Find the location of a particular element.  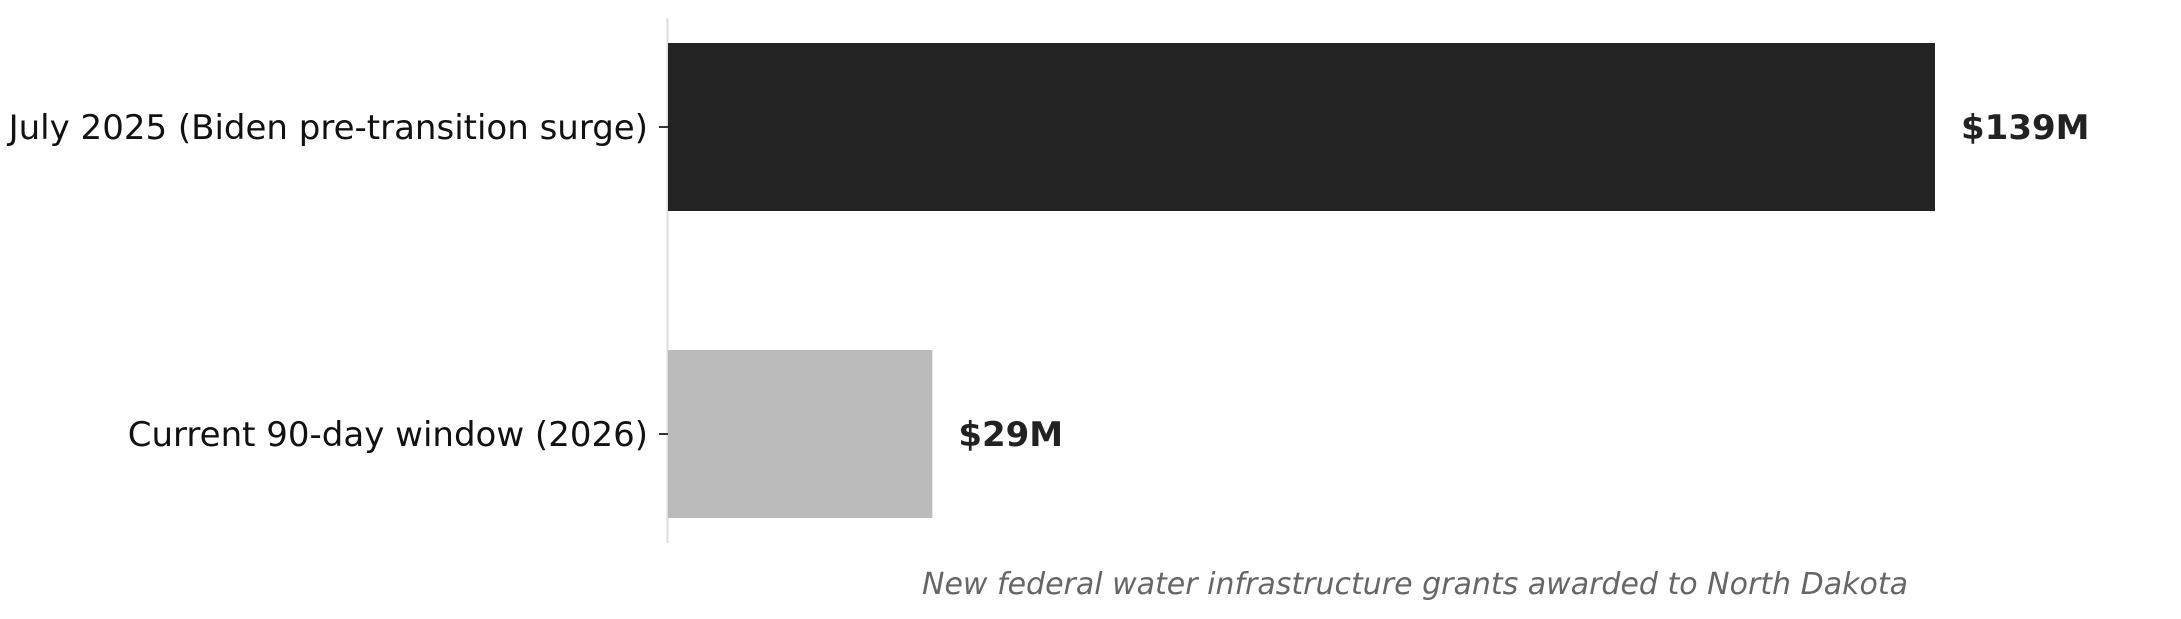

value-label-0: $139M is located at coordinates (2025, 128).